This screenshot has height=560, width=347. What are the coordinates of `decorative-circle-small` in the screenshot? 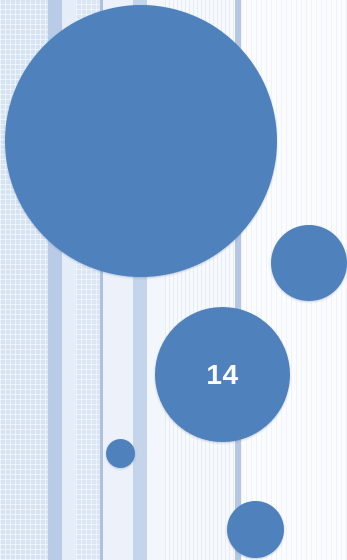 It's located at (120, 453).